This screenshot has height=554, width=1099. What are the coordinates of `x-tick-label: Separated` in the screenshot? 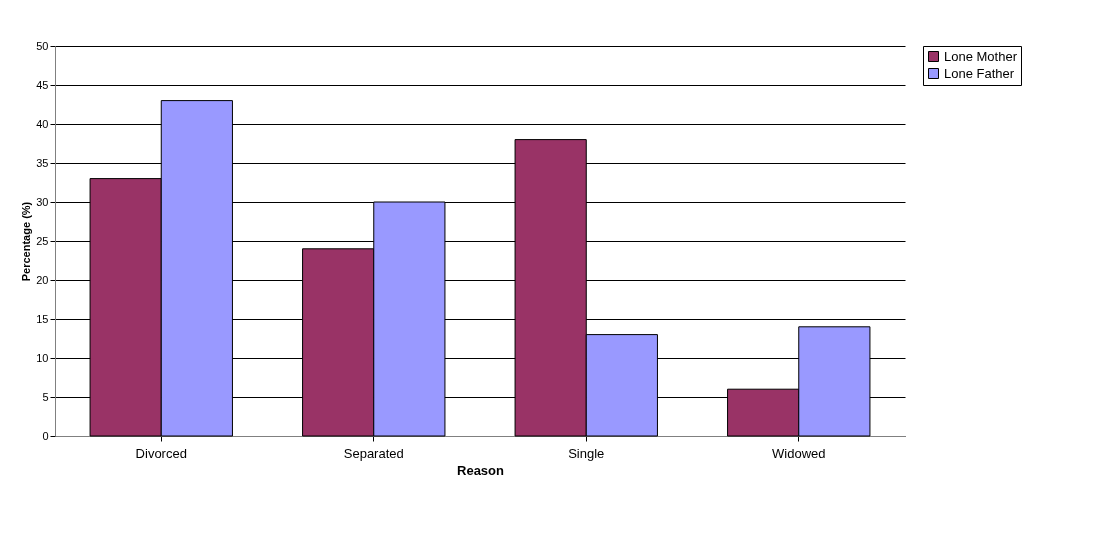 It's located at (373, 453).